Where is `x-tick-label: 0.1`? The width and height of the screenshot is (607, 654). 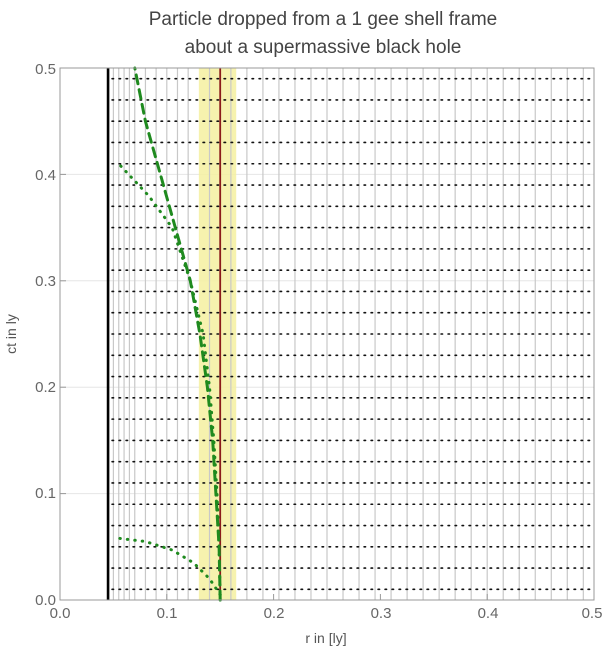
x-tick-label: 0.1 is located at coordinates (167, 613).